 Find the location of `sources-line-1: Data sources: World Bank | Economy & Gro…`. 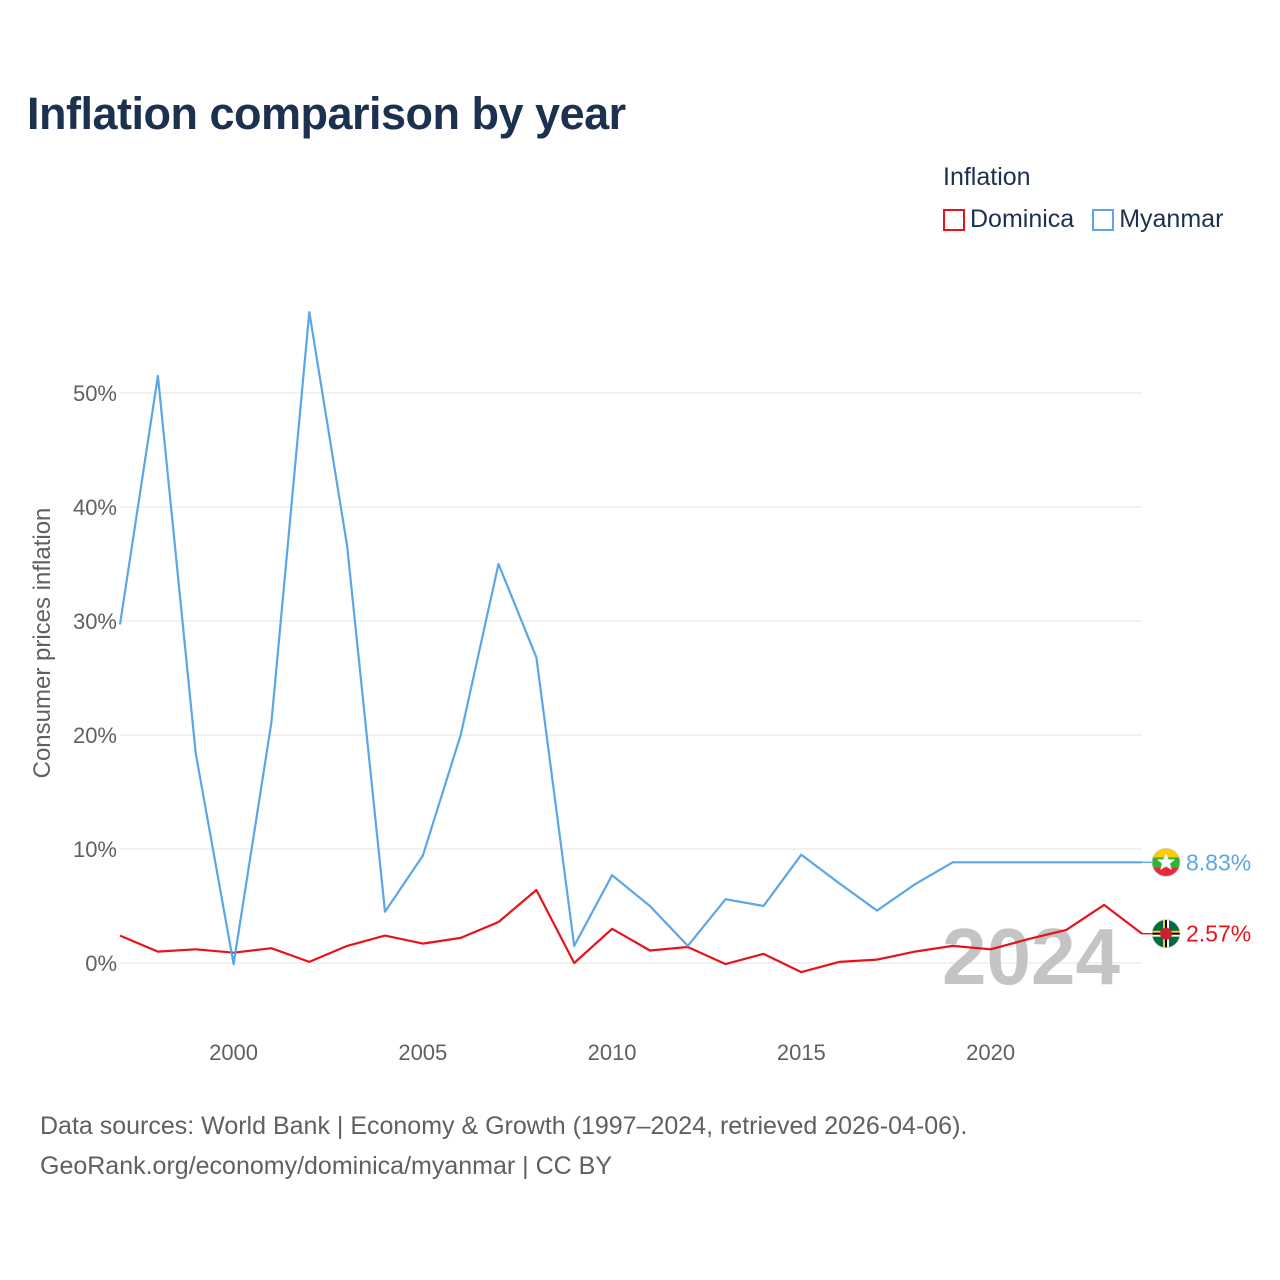

sources-line-1: Data sources: World Bank | Economy & Gro… is located at coordinates (504, 1126).